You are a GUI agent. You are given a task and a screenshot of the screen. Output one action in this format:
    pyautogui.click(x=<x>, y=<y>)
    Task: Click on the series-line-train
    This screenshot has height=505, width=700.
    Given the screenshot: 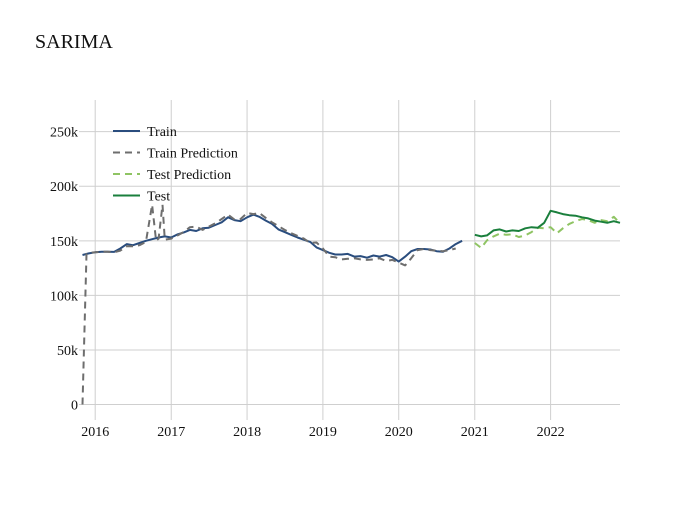 What is the action you would take?
    pyautogui.click(x=272, y=238)
    